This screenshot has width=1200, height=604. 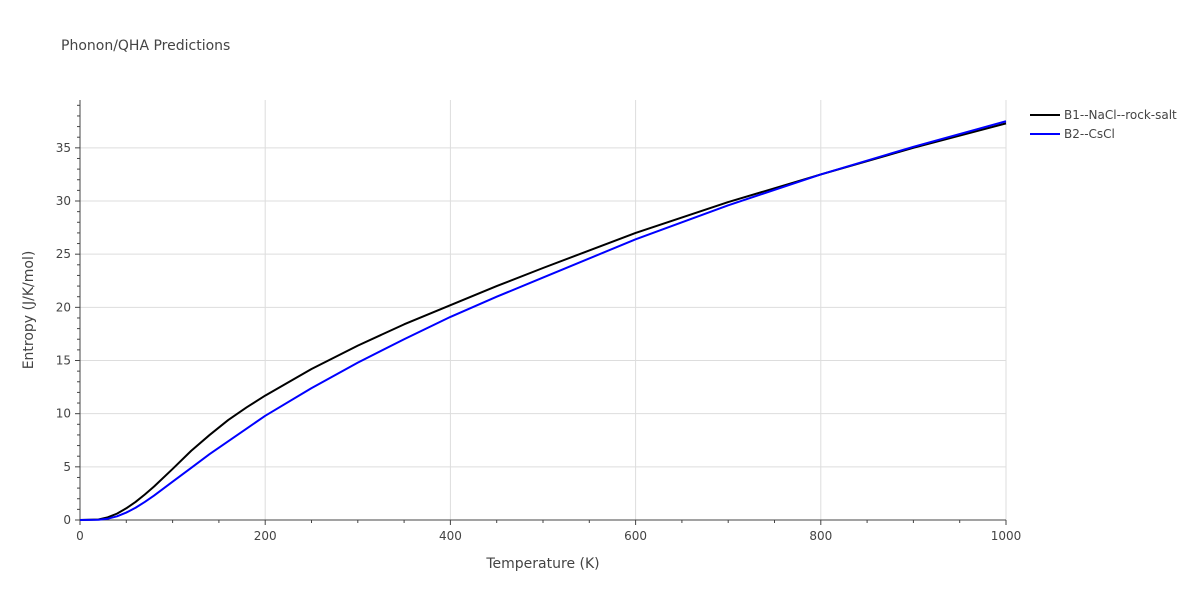 What do you see at coordinates (63, 361) in the screenshot?
I see `y-tick-label: 15` at bounding box center [63, 361].